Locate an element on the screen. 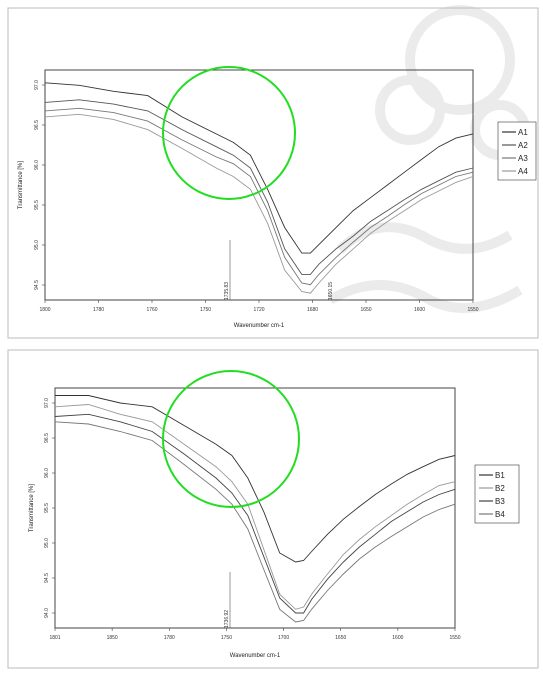  b-y-tick-label: 94.0 is located at coordinates (47, 613).